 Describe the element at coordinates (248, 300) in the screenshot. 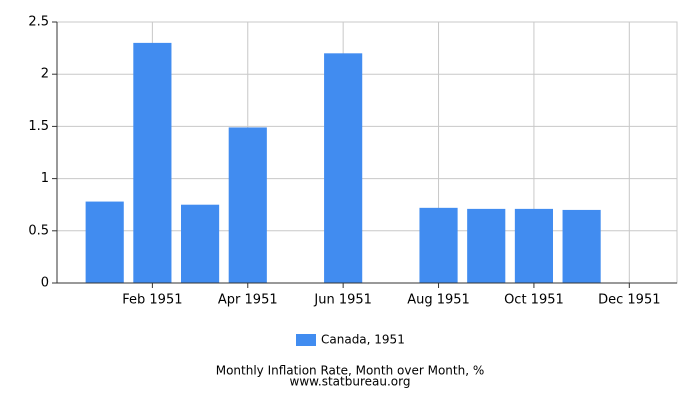

I see `x-tick-label: Apr 1951` at that location.